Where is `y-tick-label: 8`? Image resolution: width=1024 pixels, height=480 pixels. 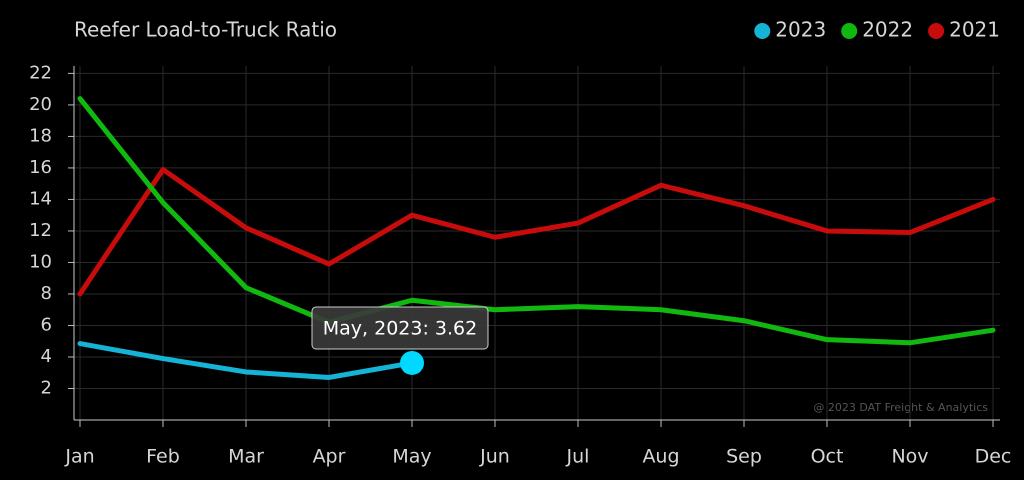 y-tick-label: 8 is located at coordinates (46, 293).